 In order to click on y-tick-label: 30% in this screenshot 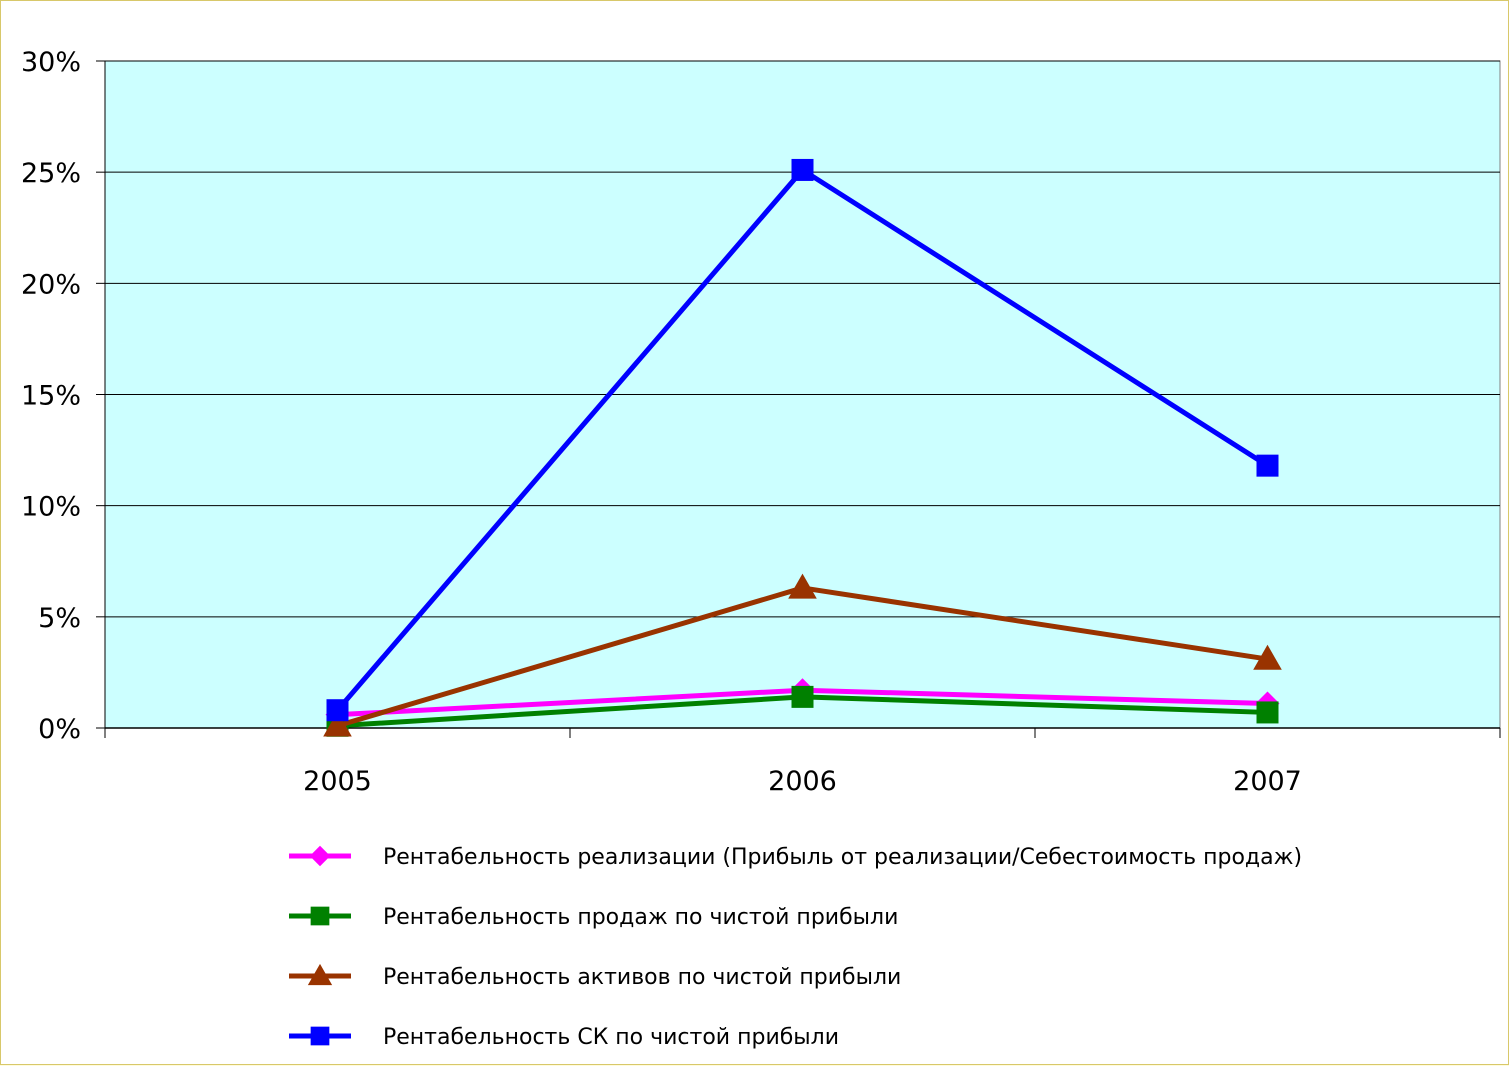, I will do `click(51, 62)`.